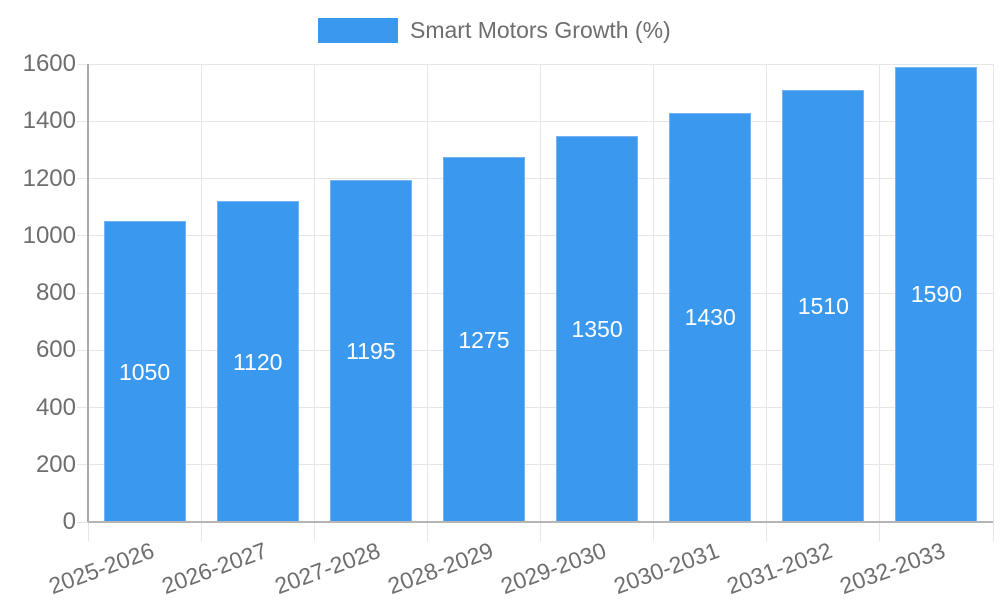  What do you see at coordinates (55, 464) in the screenshot?
I see `y-tick-label: 200` at bounding box center [55, 464].